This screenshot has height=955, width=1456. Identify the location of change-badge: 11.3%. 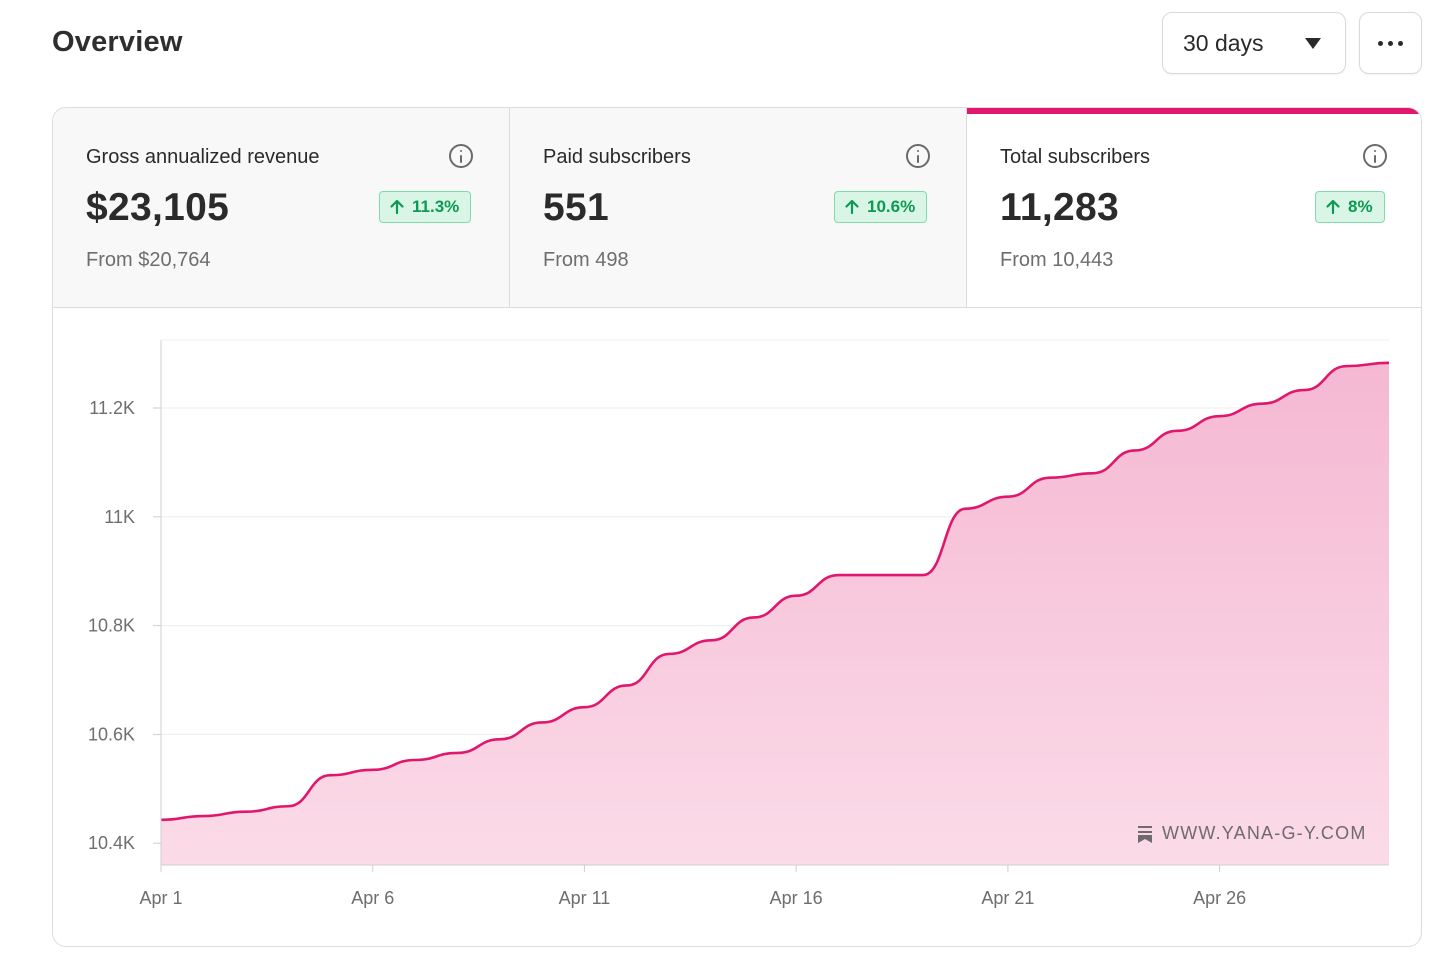
(425, 207).